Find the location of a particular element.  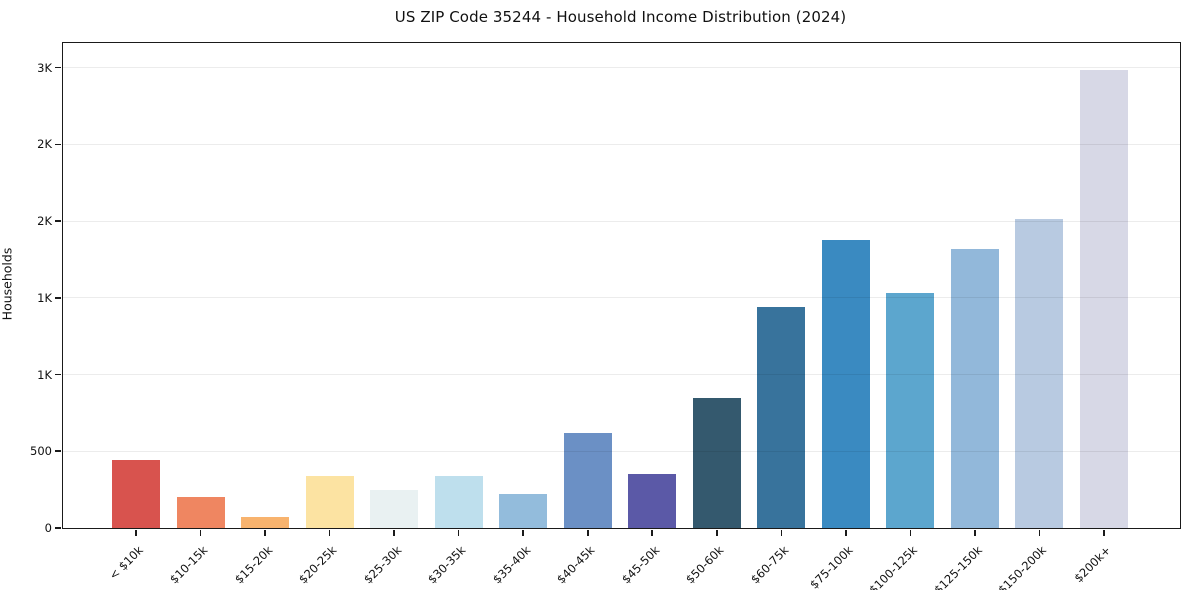

bar-slot: $75-100k is located at coordinates (838, 316).